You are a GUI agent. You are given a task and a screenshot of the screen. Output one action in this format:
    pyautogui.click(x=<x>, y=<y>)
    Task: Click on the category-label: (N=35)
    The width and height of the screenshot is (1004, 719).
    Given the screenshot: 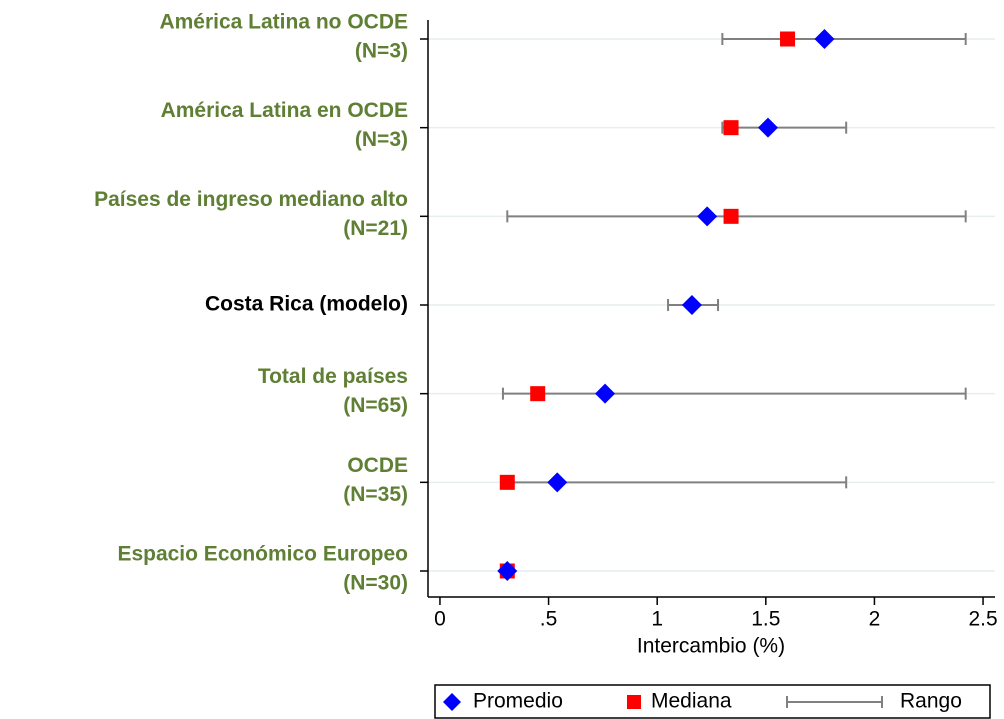 What is the action you would take?
    pyautogui.click(x=375, y=494)
    